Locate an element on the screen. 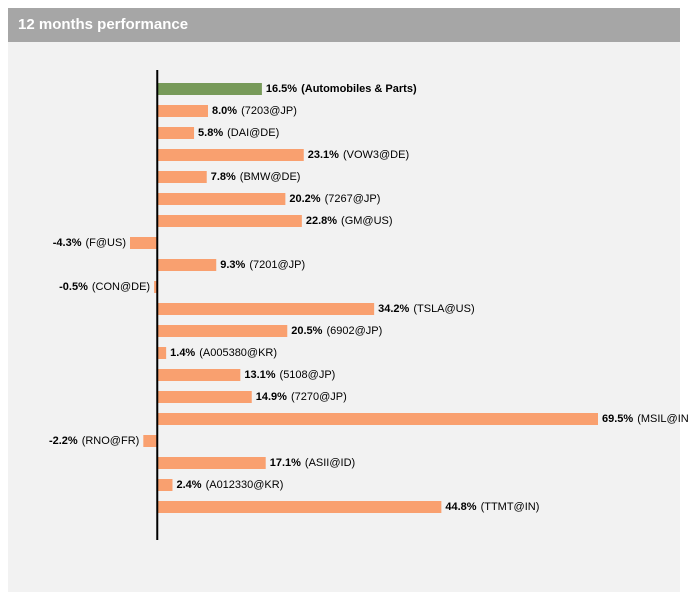 The width and height of the screenshot is (688, 606). data-label: 20.2% (7267@JP) is located at coordinates (334, 199).